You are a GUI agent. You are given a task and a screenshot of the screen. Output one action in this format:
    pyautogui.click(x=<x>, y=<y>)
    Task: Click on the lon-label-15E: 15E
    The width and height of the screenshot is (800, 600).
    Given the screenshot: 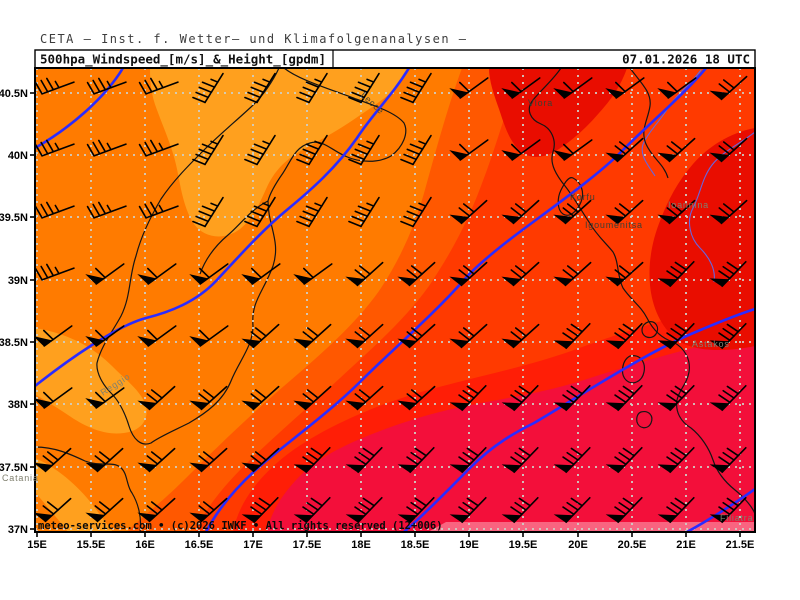 What is the action you would take?
    pyautogui.click(x=37, y=545)
    